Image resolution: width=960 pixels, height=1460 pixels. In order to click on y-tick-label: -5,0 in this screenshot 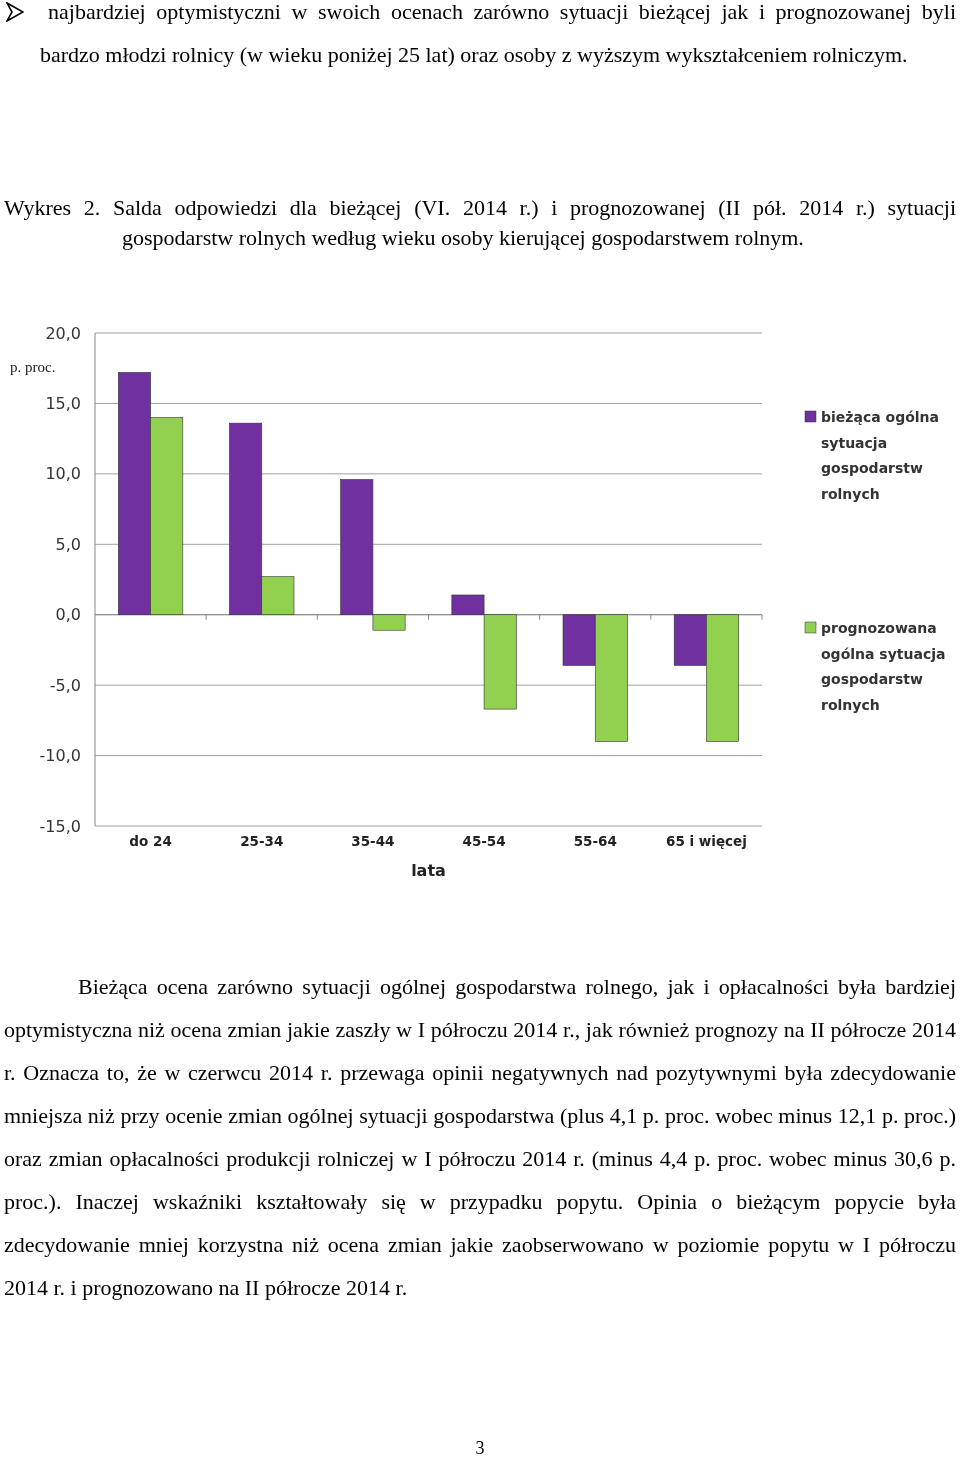, I will do `click(65, 685)`.